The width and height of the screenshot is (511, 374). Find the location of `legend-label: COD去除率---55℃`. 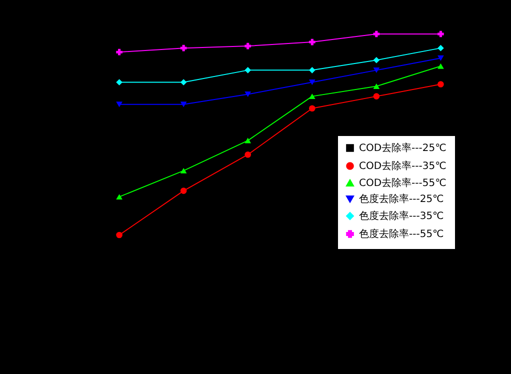

legend-label: COD去除率---55℃ is located at coordinates (402, 183).